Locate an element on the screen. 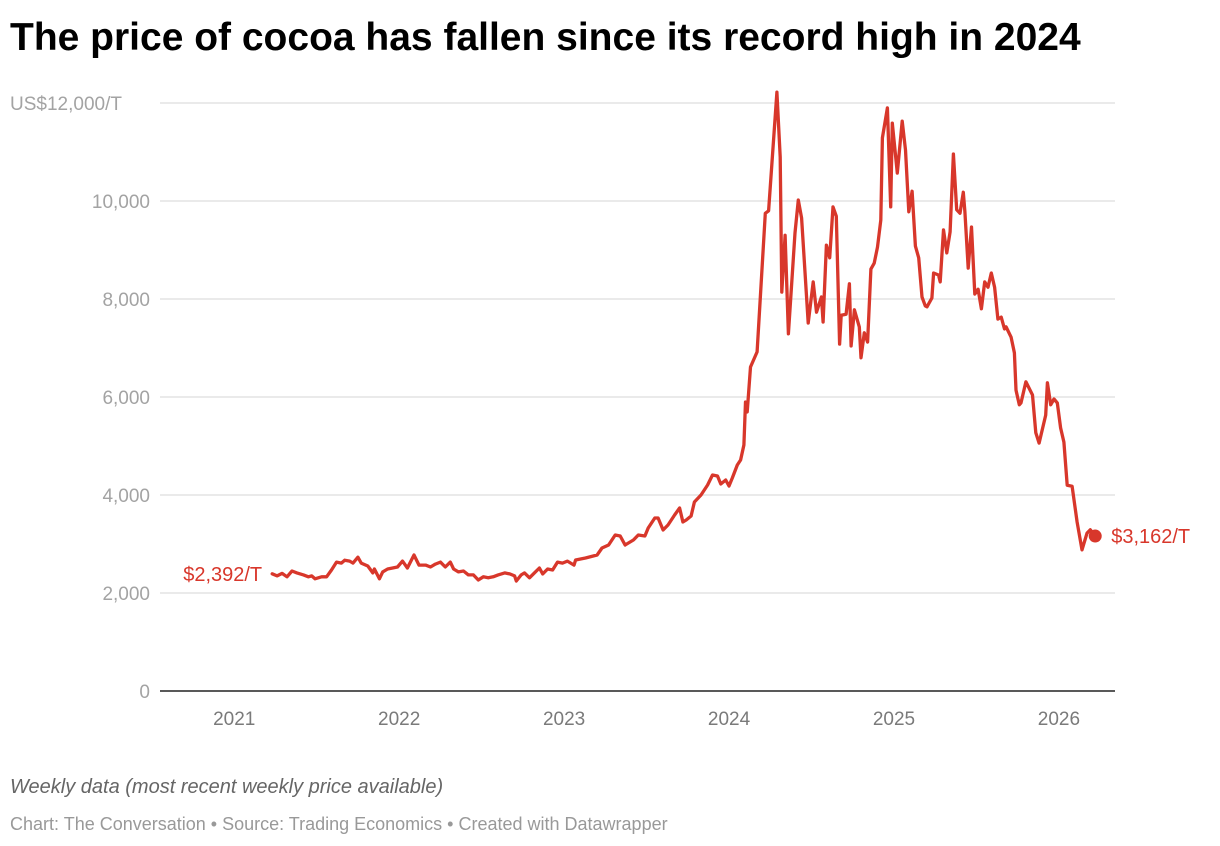 This screenshot has width=1220, height=846. x-axis: 2021 2022 2023 2024 2025 2026 is located at coordinates (646, 719).